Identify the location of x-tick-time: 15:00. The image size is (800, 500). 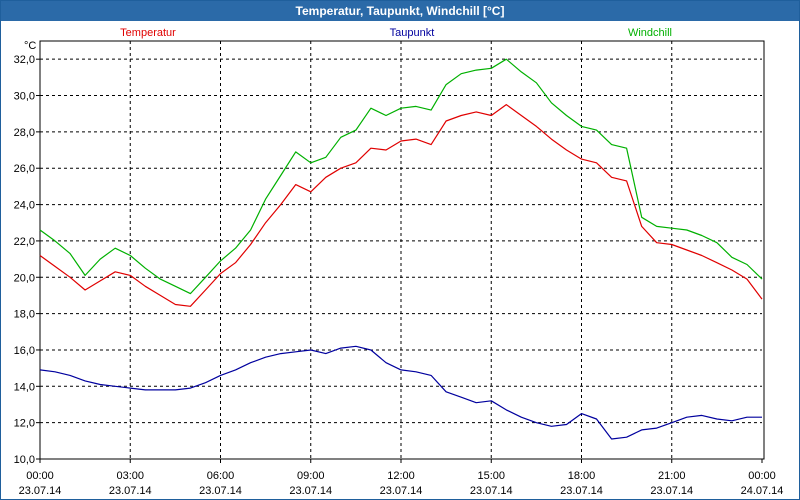
(491, 476).